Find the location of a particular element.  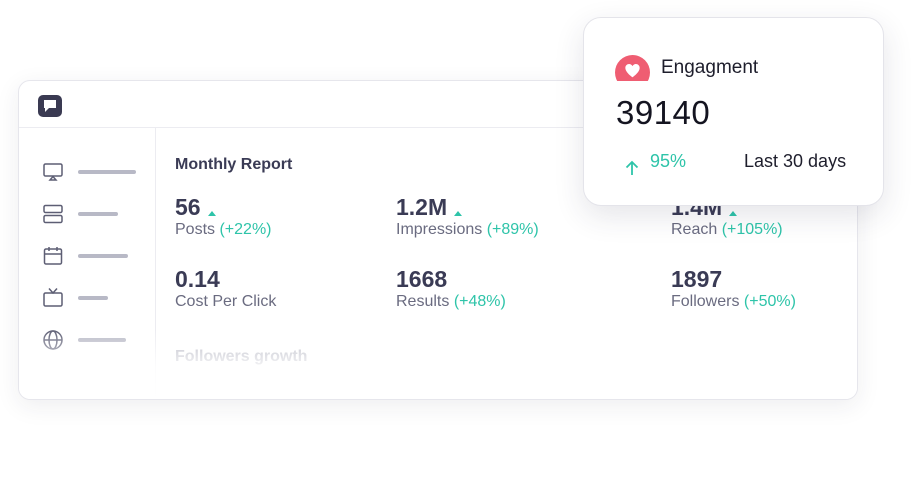

metric-posts: 56 Posts (+22%) is located at coordinates (223, 215).